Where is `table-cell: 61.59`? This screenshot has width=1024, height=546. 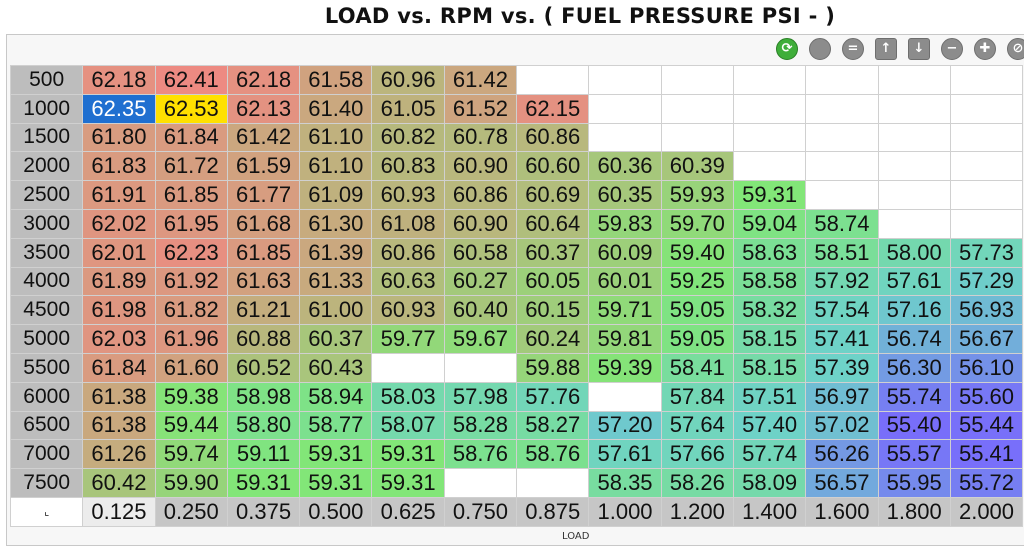
table-cell: 61.59 is located at coordinates (263, 166).